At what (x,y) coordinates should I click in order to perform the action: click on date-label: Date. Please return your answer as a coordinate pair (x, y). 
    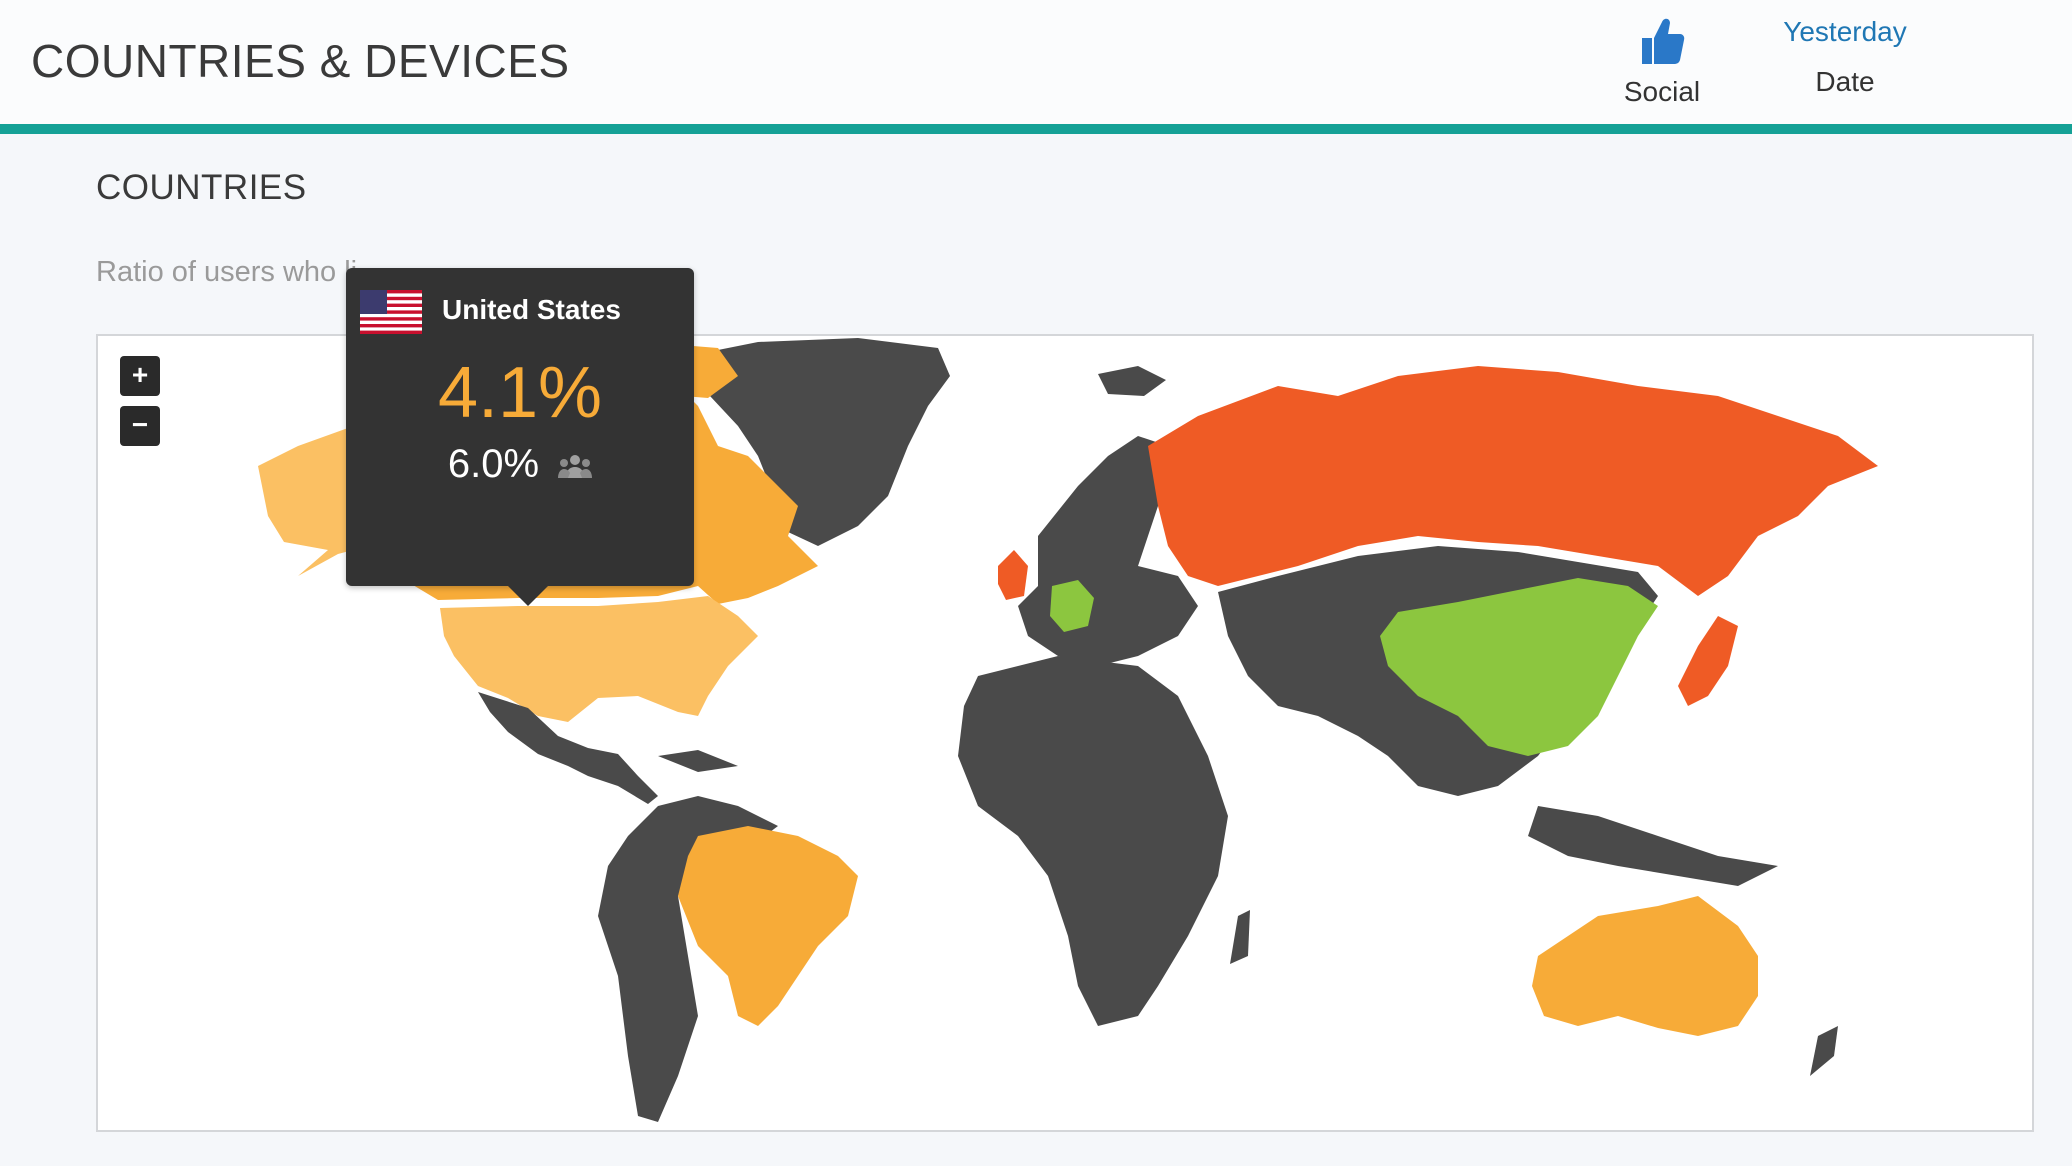
    Looking at the image, I should click on (1845, 81).